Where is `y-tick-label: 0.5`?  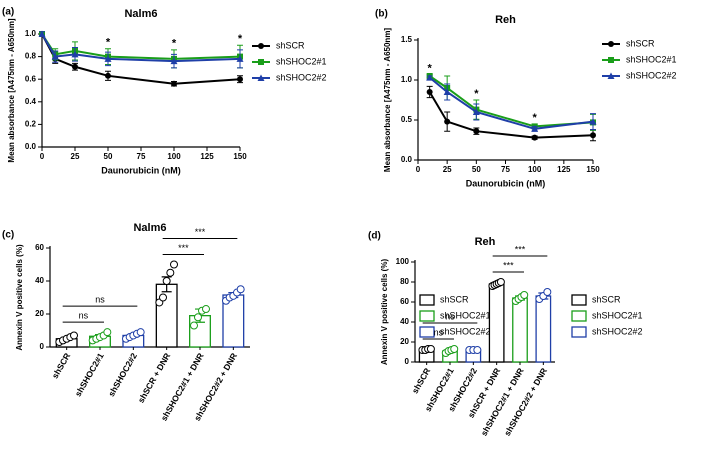
y-tick-label: 0.5 is located at coordinates (407, 119).